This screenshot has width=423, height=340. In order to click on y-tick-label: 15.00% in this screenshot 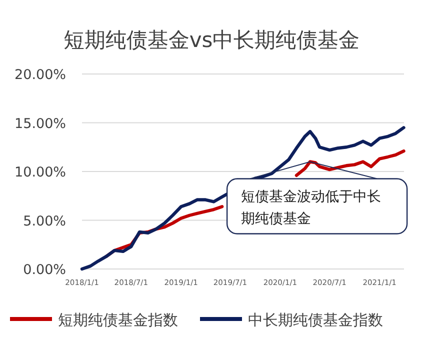, I will do `click(40, 124)`.